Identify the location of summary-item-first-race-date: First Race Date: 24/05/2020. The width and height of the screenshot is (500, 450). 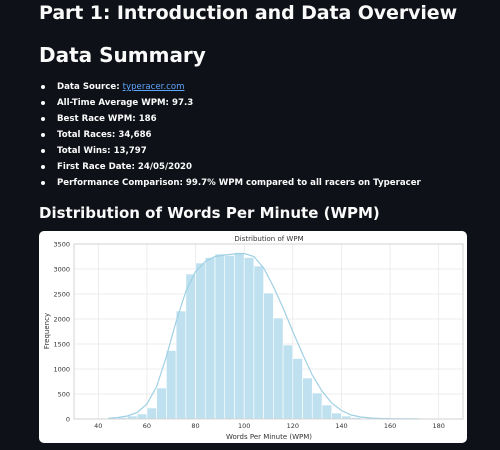
(254, 167).